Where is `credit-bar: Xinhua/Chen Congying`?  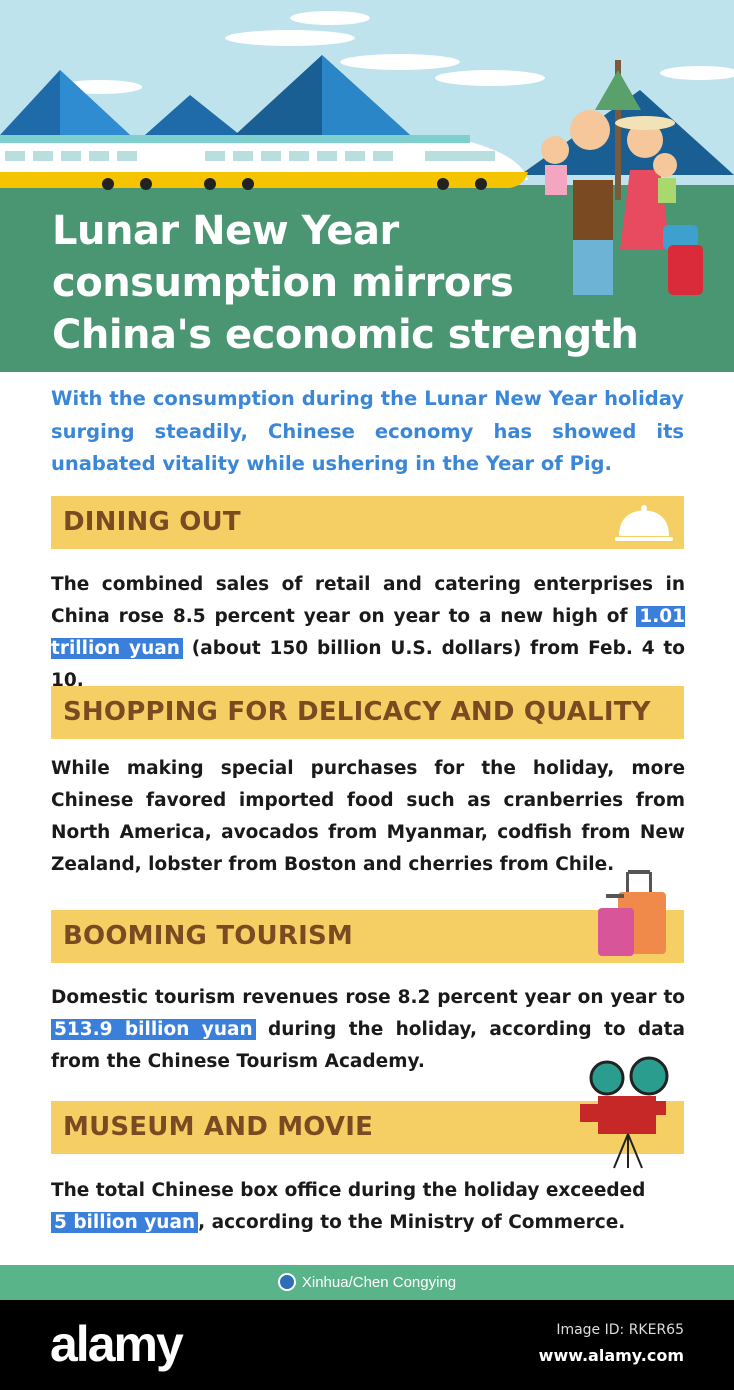
credit-bar: Xinhua/Chen Congying is located at coordinates (367, 1282).